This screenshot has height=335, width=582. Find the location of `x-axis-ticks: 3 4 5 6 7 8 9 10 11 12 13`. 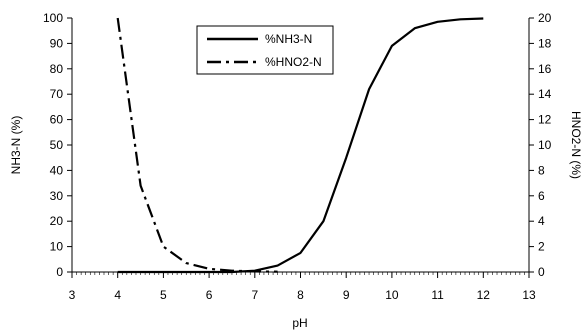

x-axis-ticks: 3 4 5 6 7 8 9 10 11 12 13 is located at coordinates (302, 287).